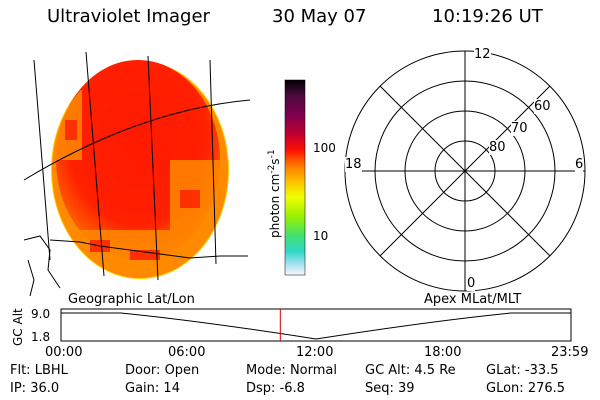 The width and height of the screenshot is (600, 400). Describe the element at coordinates (315, 352) in the screenshot. I see `strip-xtick-1200: 12:00` at that location.